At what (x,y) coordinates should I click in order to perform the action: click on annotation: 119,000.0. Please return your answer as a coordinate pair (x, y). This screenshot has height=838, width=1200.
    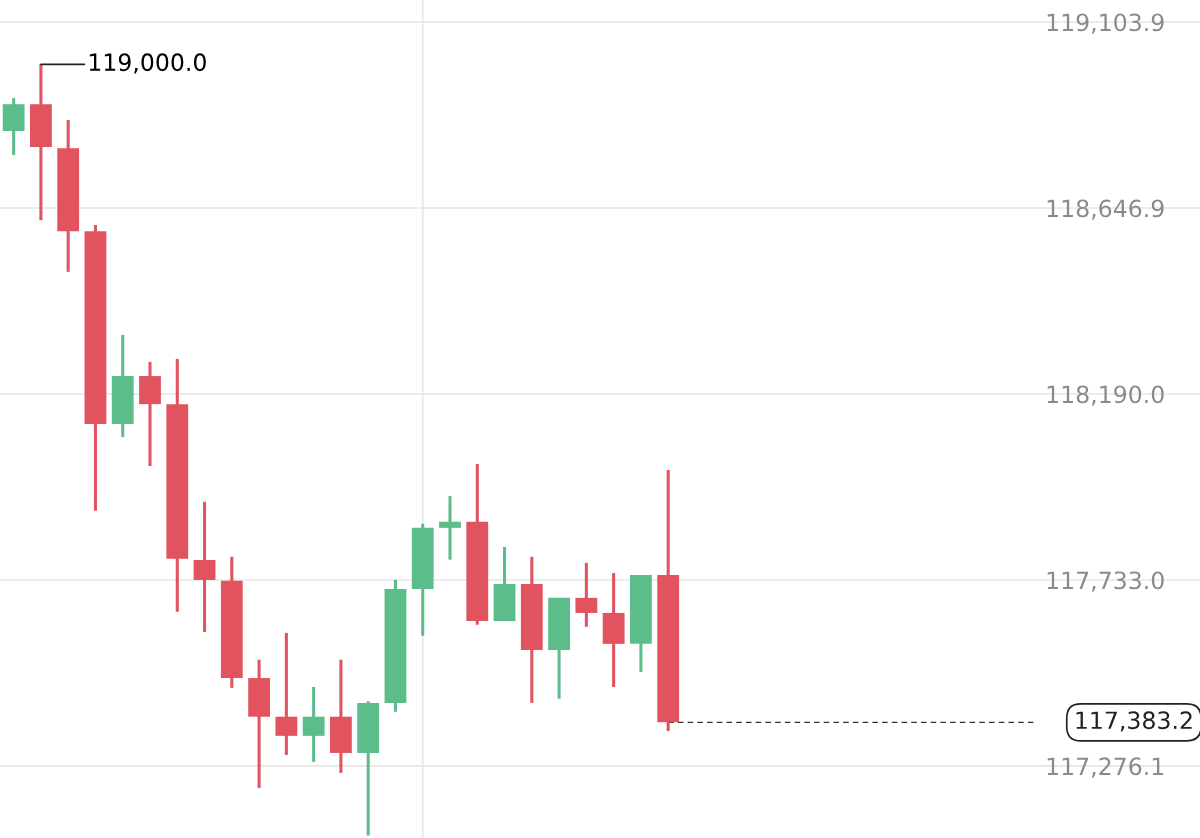
    Looking at the image, I should click on (147, 63).